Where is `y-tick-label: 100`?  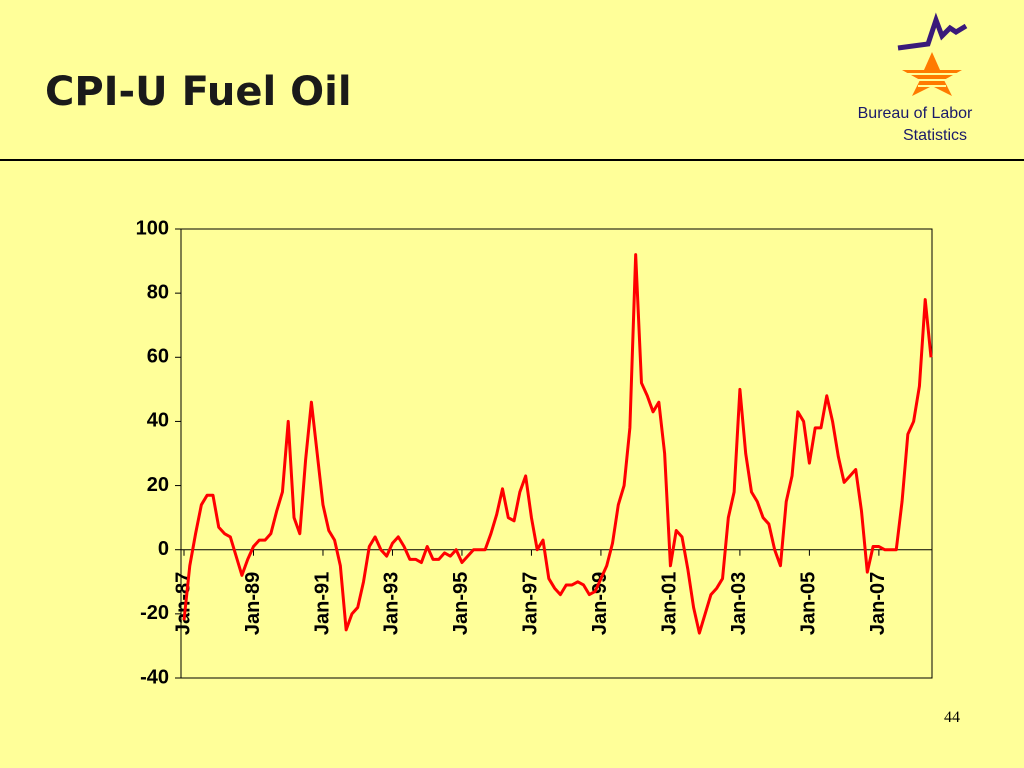
y-tick-label: 100 is located at coordinates (152, 228).